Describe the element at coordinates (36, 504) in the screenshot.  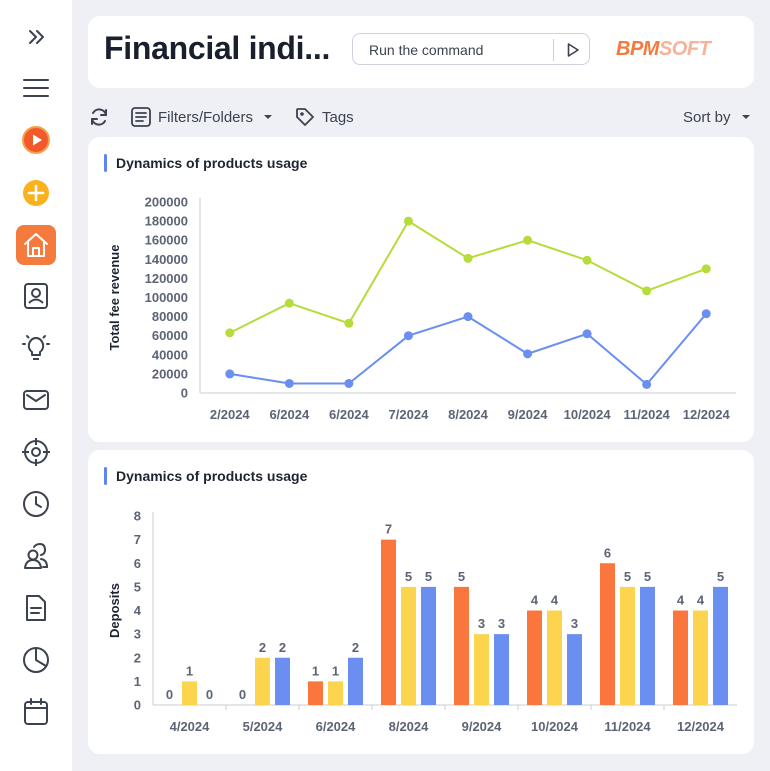
I see `clock-icon` at that location.